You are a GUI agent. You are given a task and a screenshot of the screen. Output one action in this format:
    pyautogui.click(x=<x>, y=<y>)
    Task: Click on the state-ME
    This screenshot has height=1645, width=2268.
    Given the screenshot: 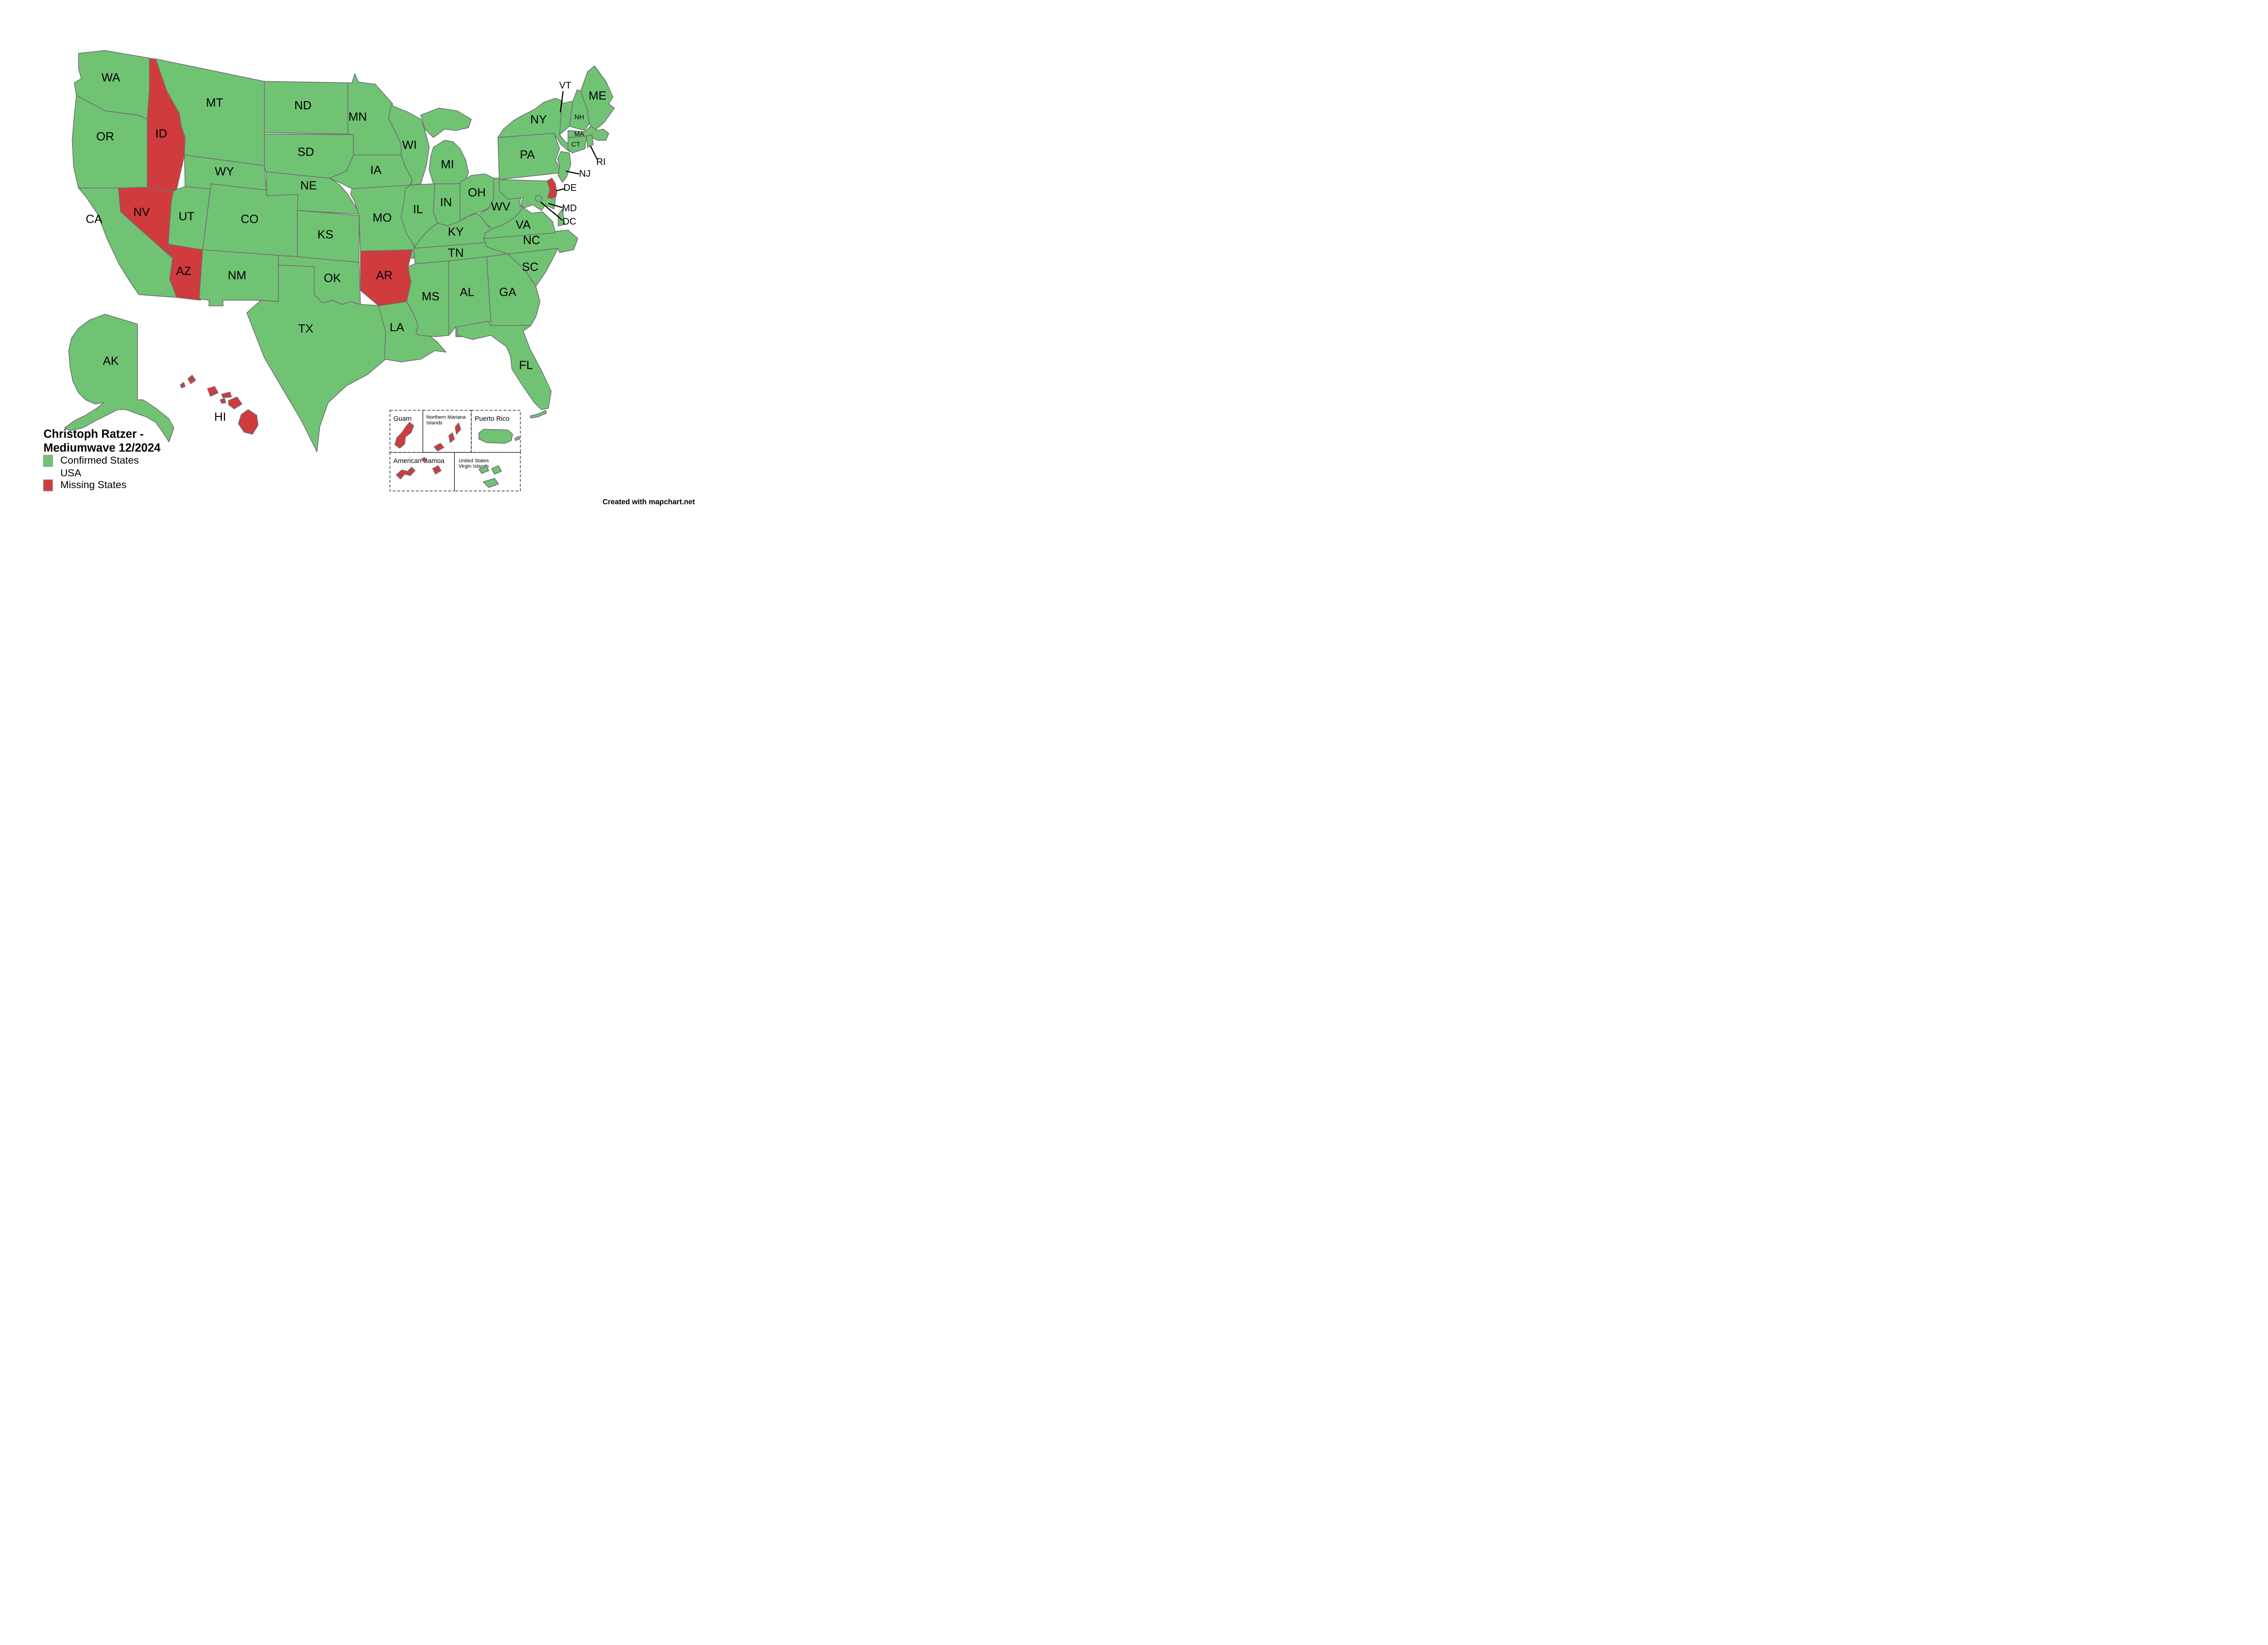 What is the action you would take?
    pyautogui.click(x=598, y=98)
    